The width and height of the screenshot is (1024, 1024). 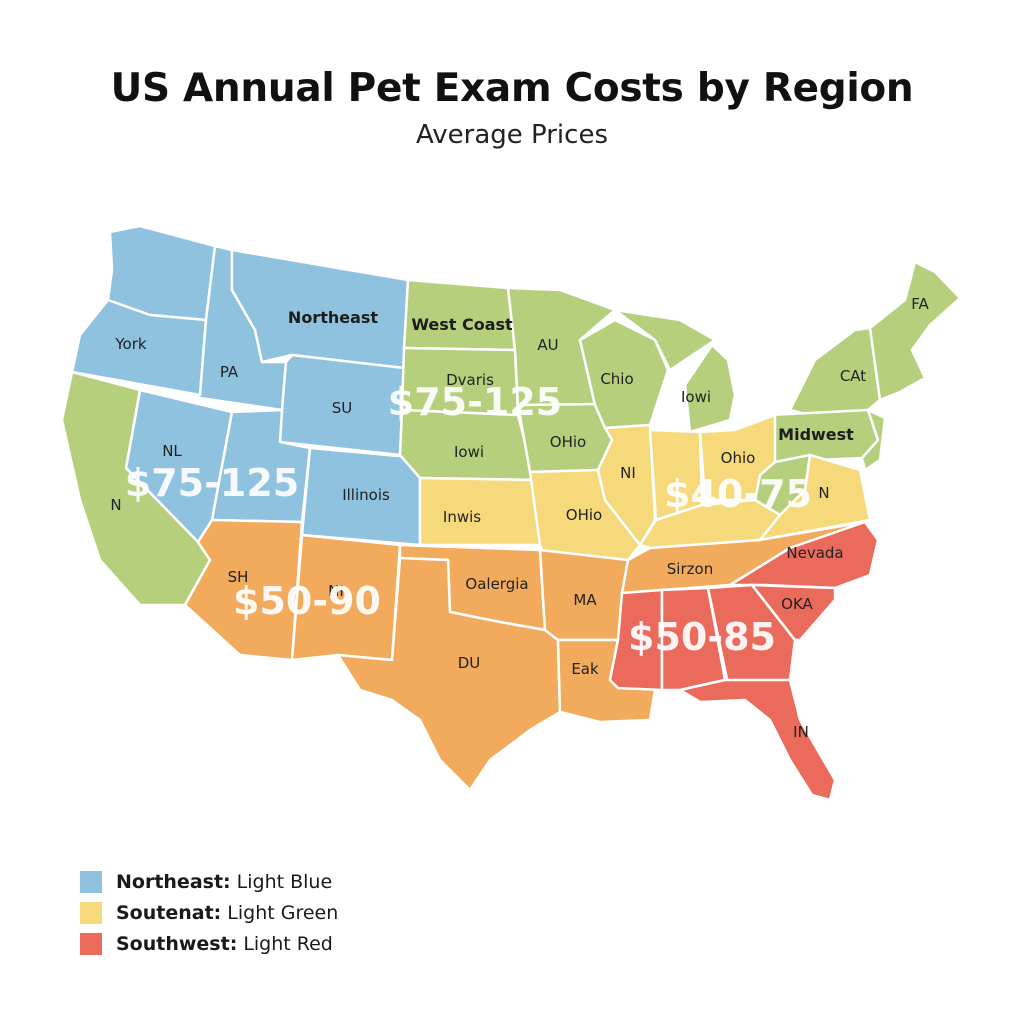 I want to click on state-south-carolina, so click(x=793, y=612).